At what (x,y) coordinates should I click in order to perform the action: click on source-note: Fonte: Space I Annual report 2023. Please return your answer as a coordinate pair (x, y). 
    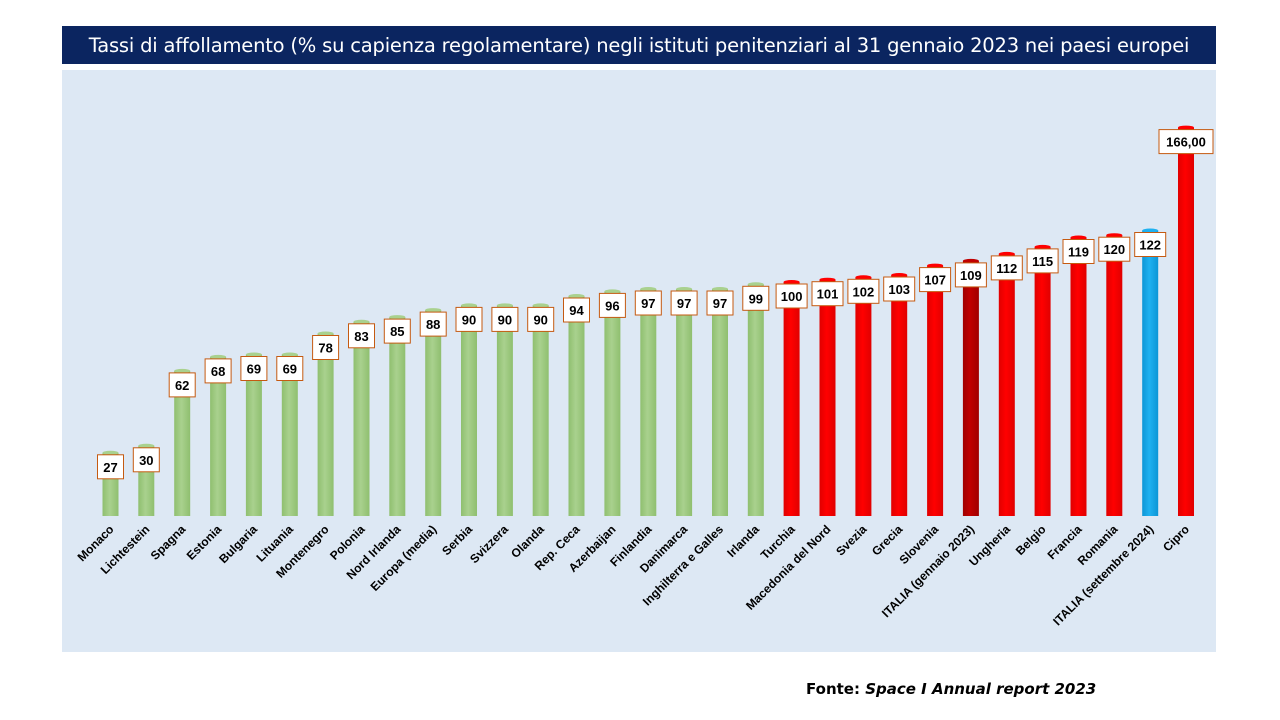
    Looking at the image, I should click on (951, 689).